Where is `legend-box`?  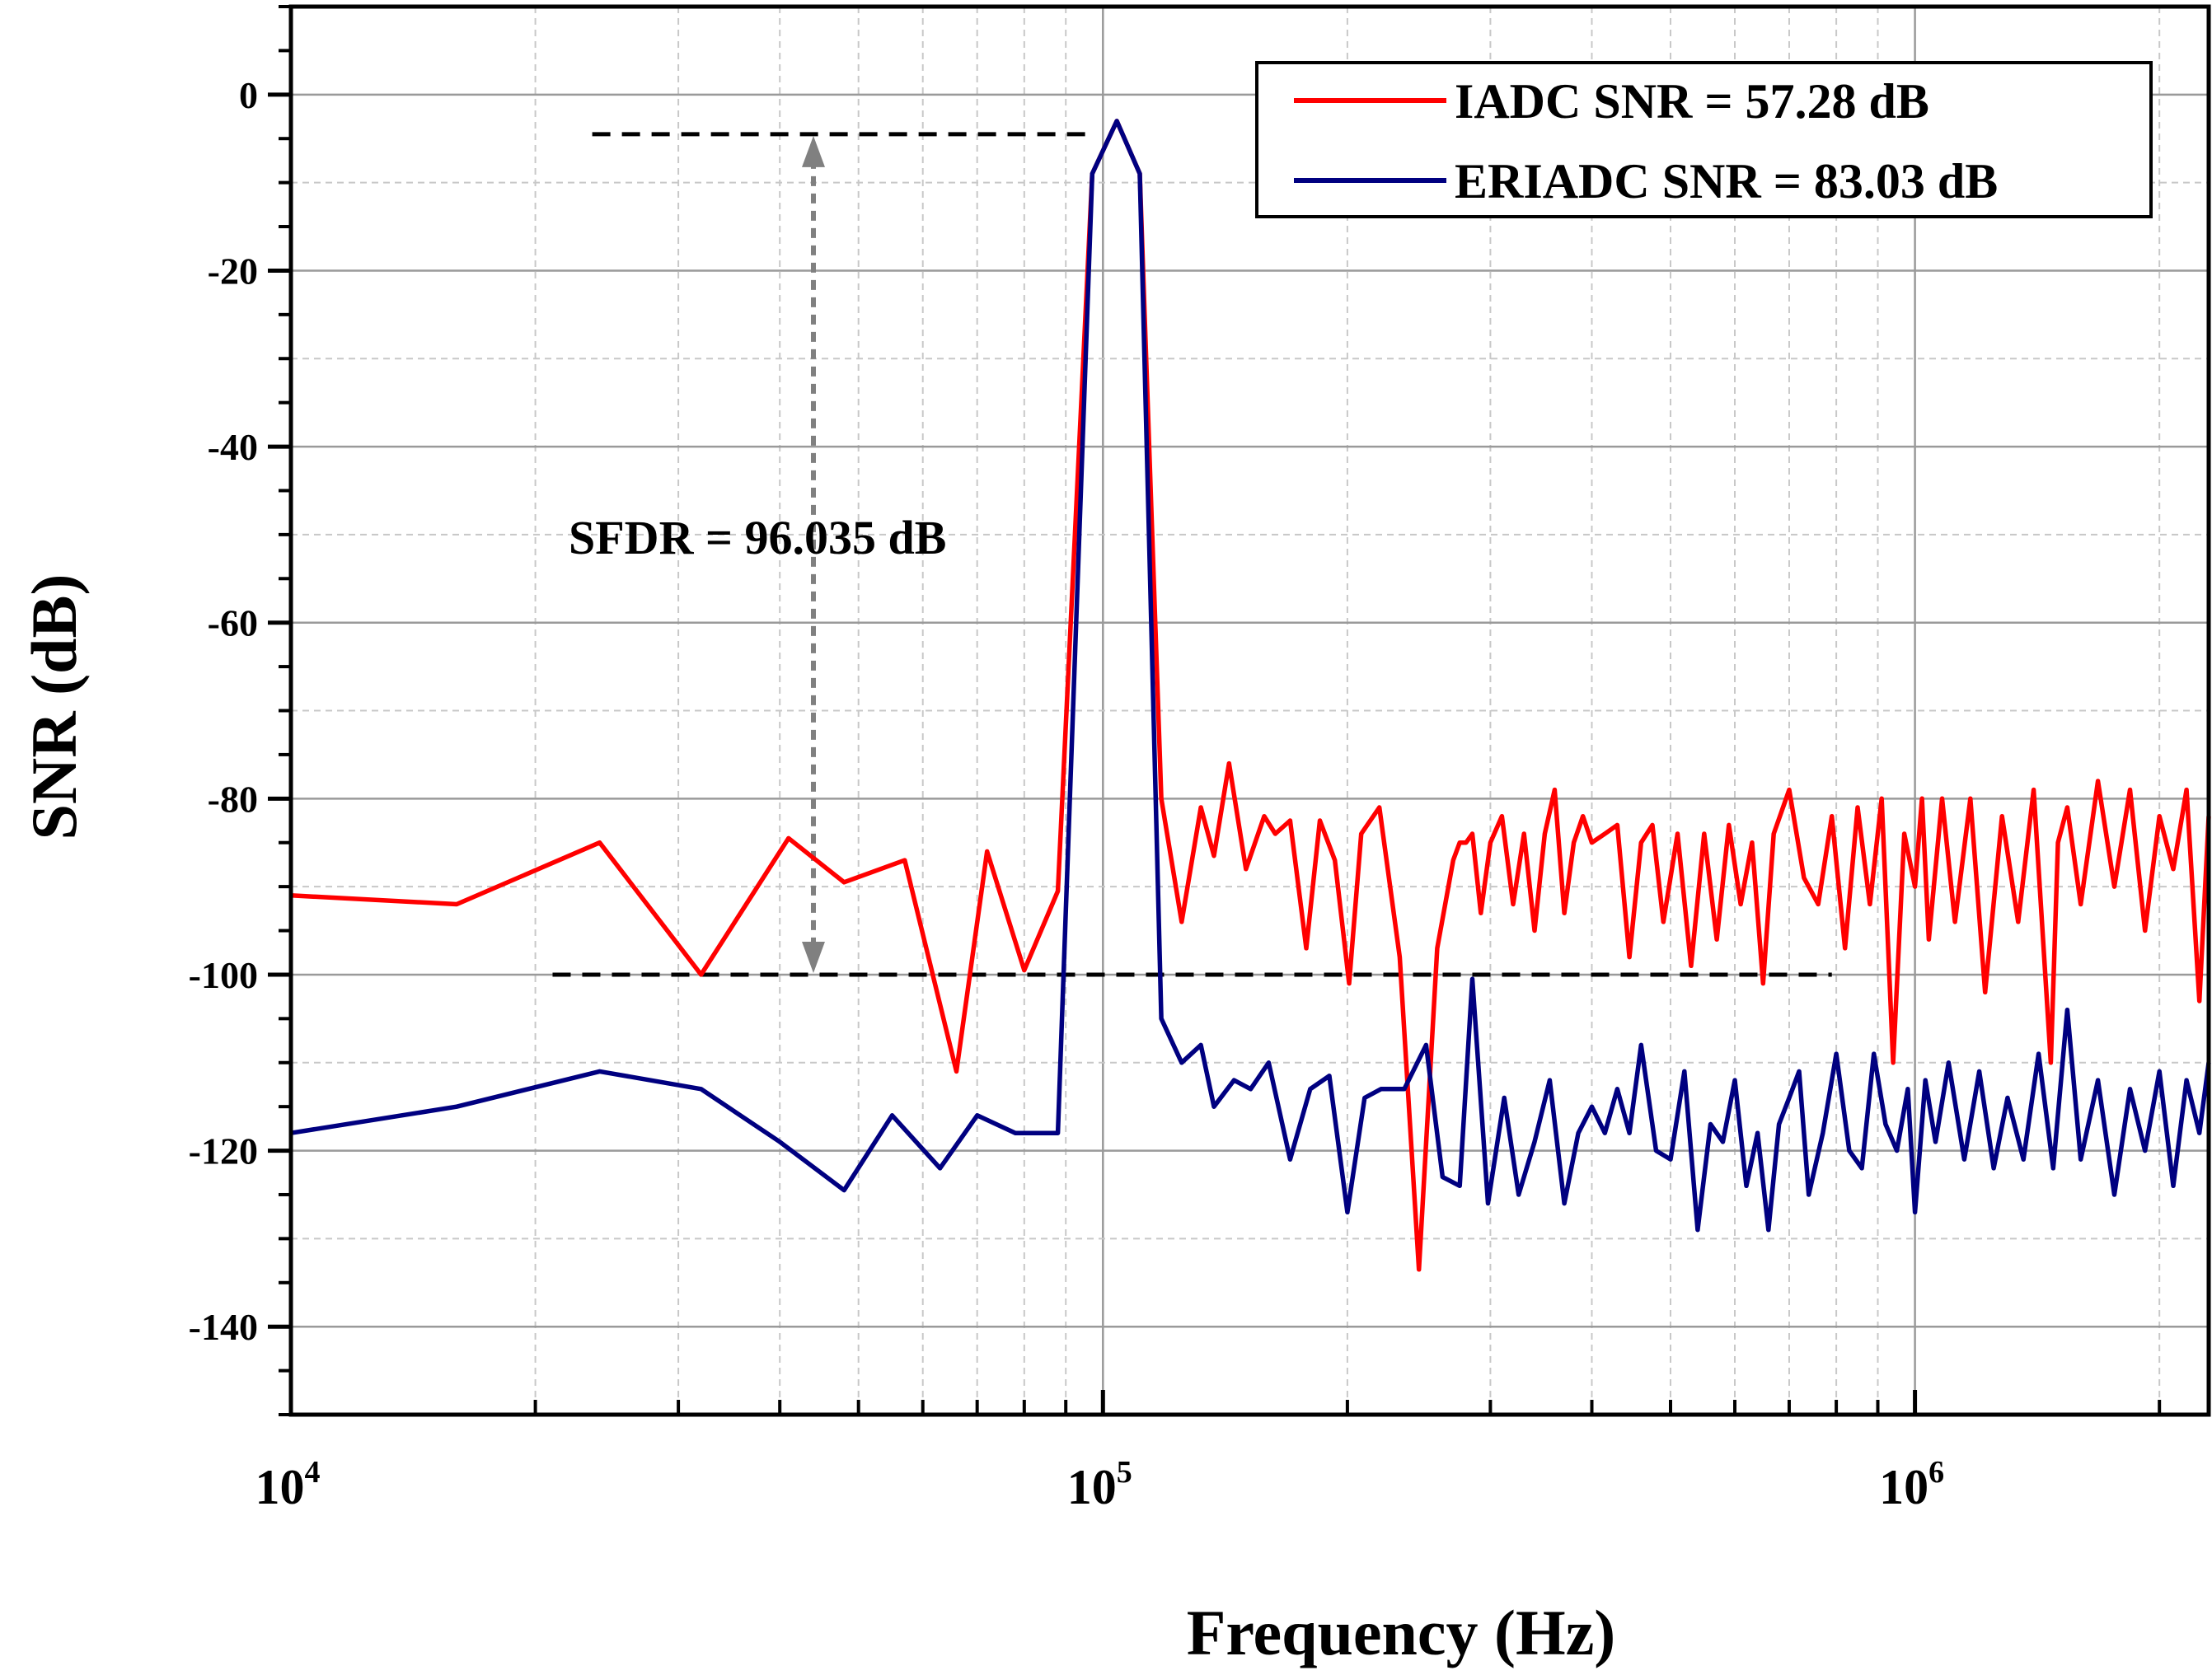
legend-box is located at coordinates (1704, 139).